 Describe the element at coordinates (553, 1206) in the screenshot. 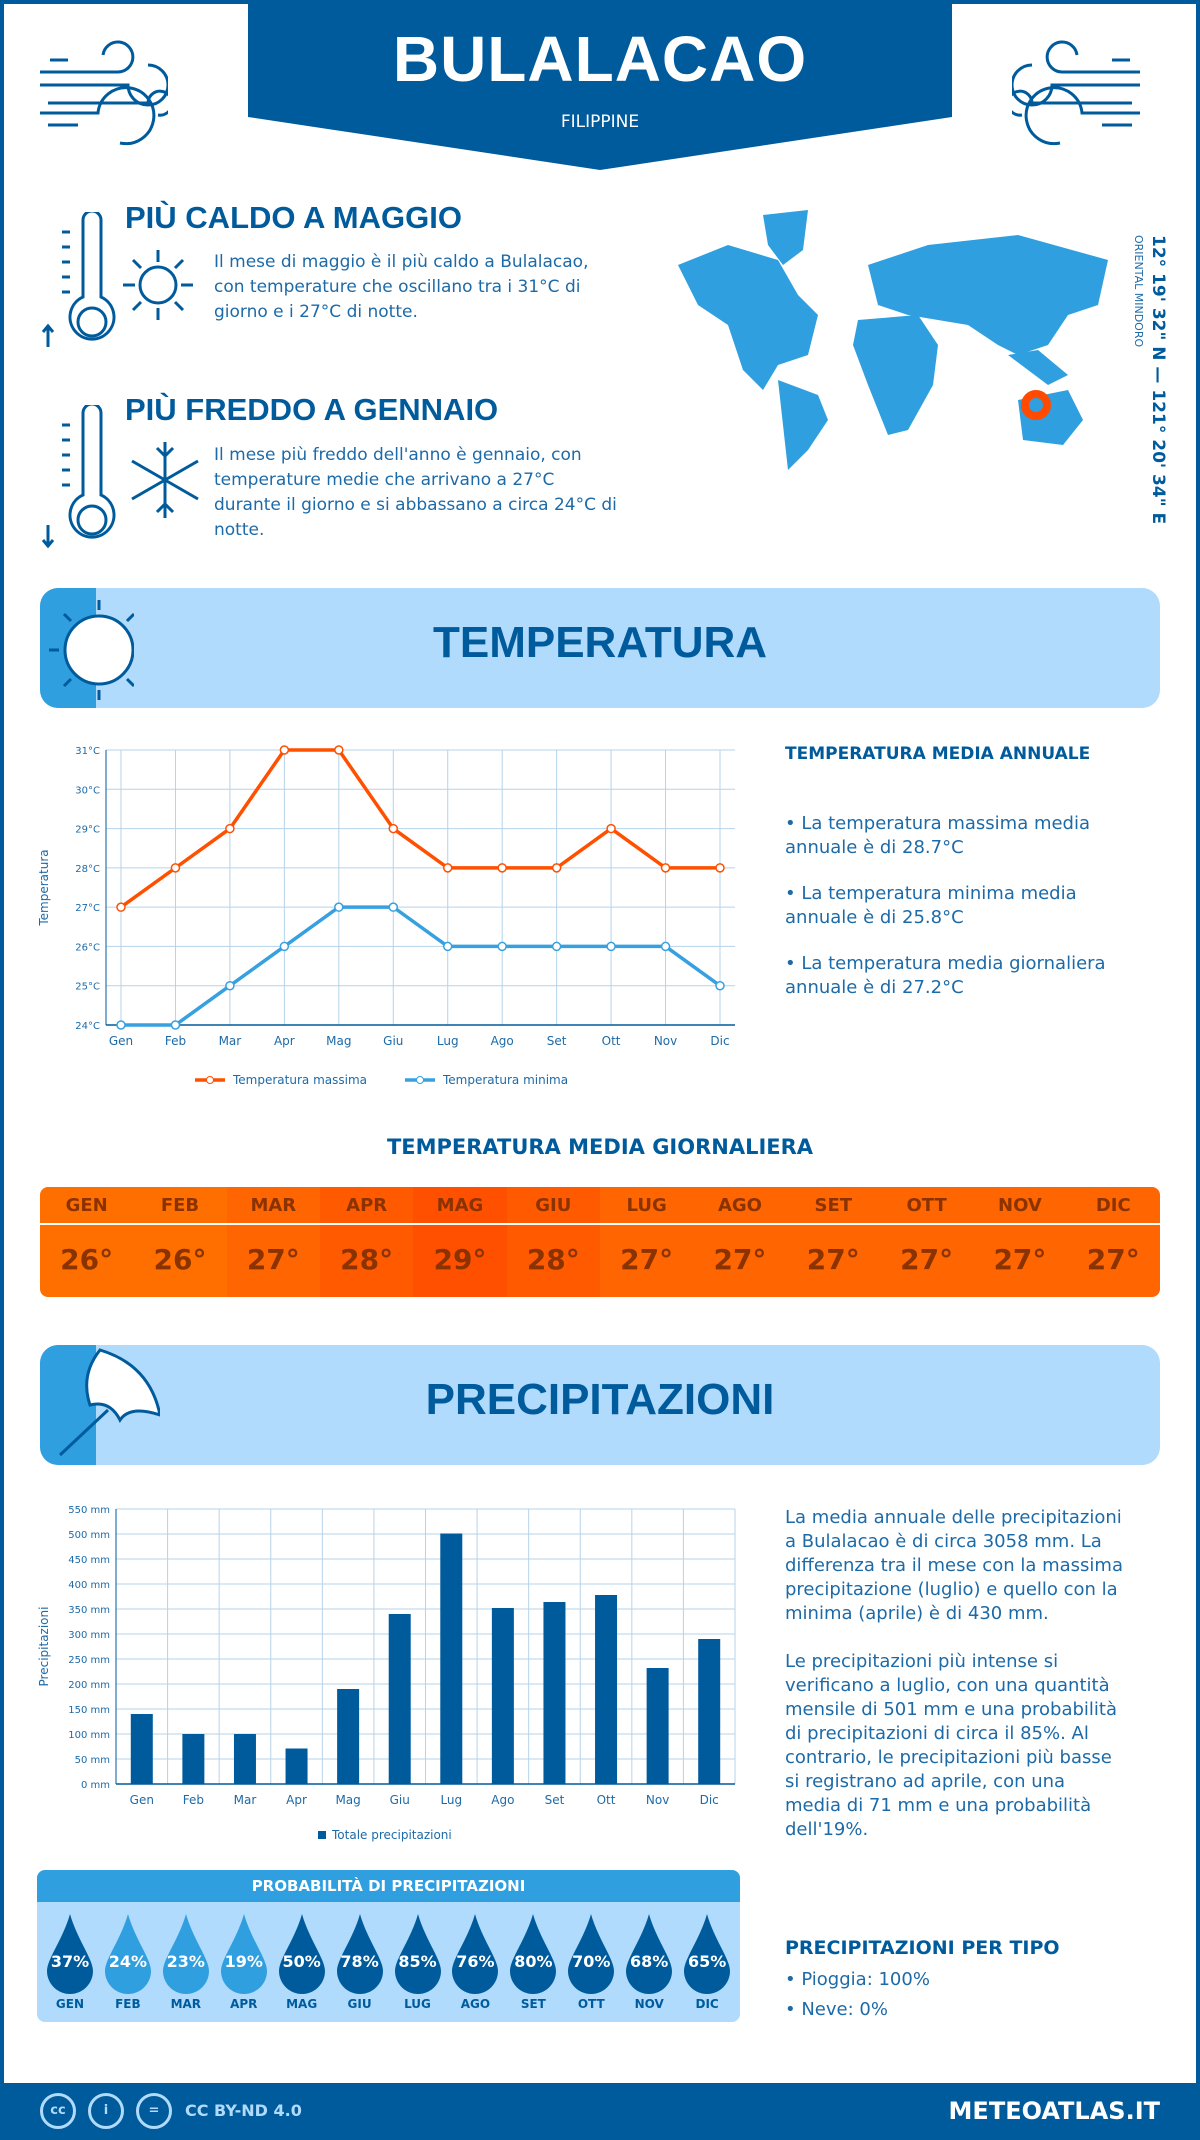

I see `daily-month: GIU` at that location.